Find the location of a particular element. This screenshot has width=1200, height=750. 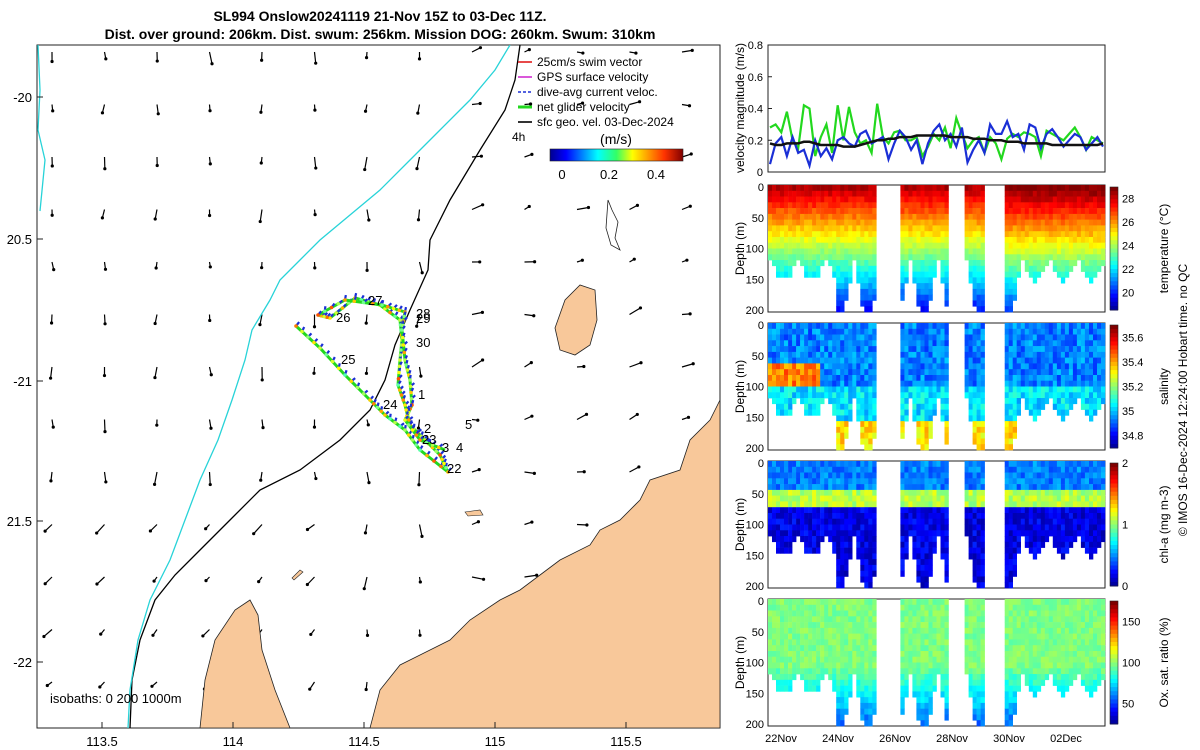

geo-arrow is located at coordinates (315, 162).